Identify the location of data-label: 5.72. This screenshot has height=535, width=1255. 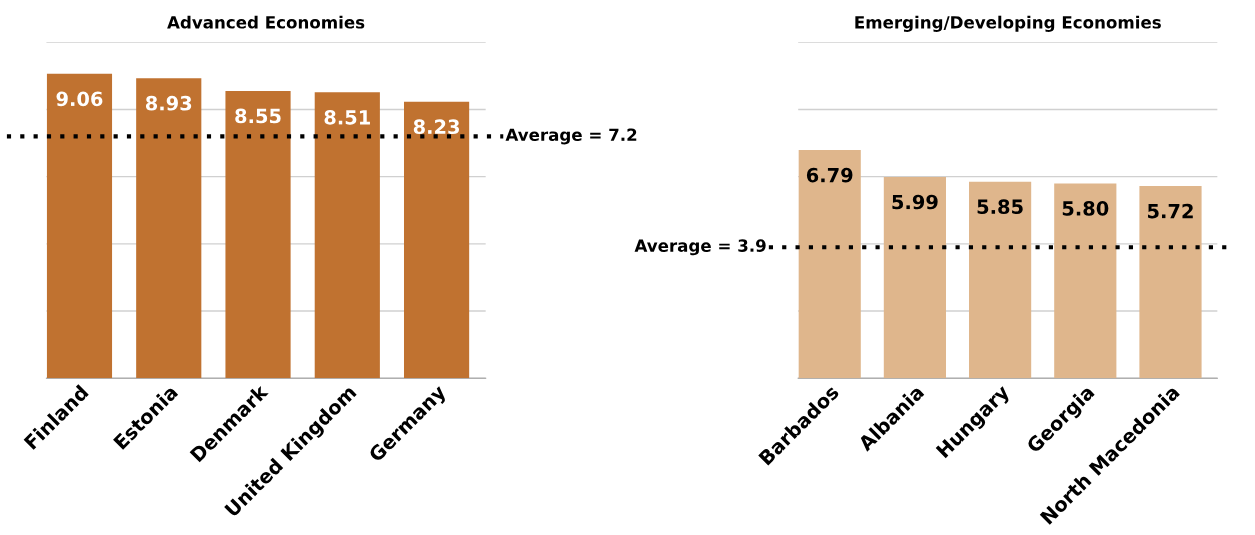
(1170, 211).